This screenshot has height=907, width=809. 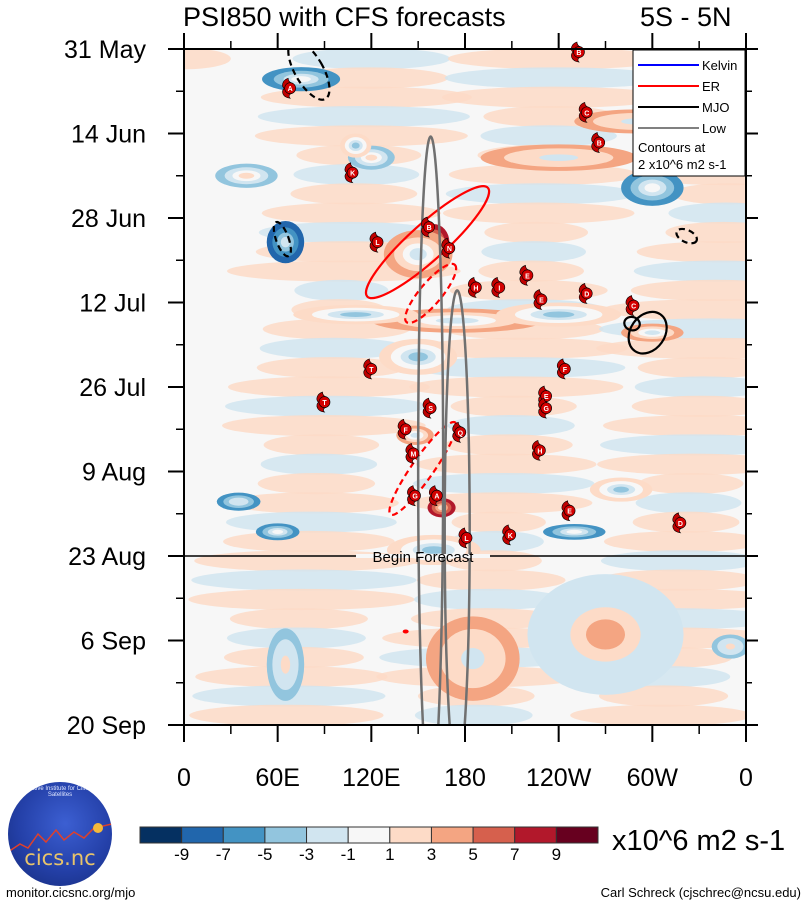 What do you see at coordinates (71, 892) in the screenshot?
I see `footer-url: monitor.cicsnc.org/mjo` at bounding box center [71, 892].